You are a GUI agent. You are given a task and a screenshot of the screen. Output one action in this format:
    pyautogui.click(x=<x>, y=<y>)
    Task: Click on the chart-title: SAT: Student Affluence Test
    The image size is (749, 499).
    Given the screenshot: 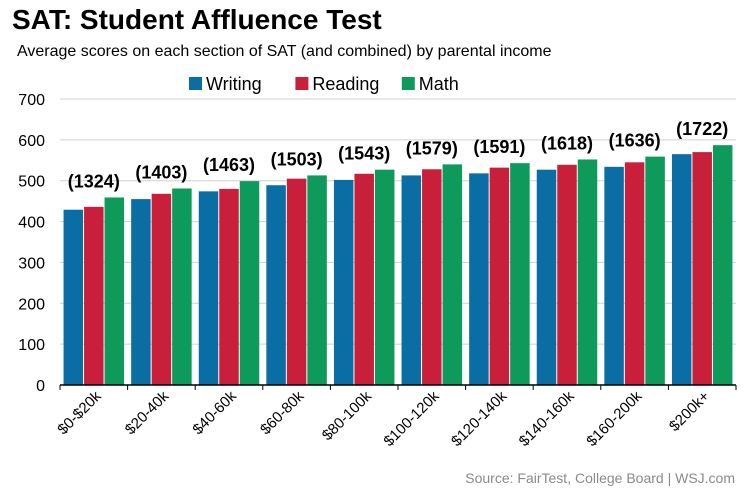 What is the action you would take?
    pyautogui.click(x=197, y=19)
    